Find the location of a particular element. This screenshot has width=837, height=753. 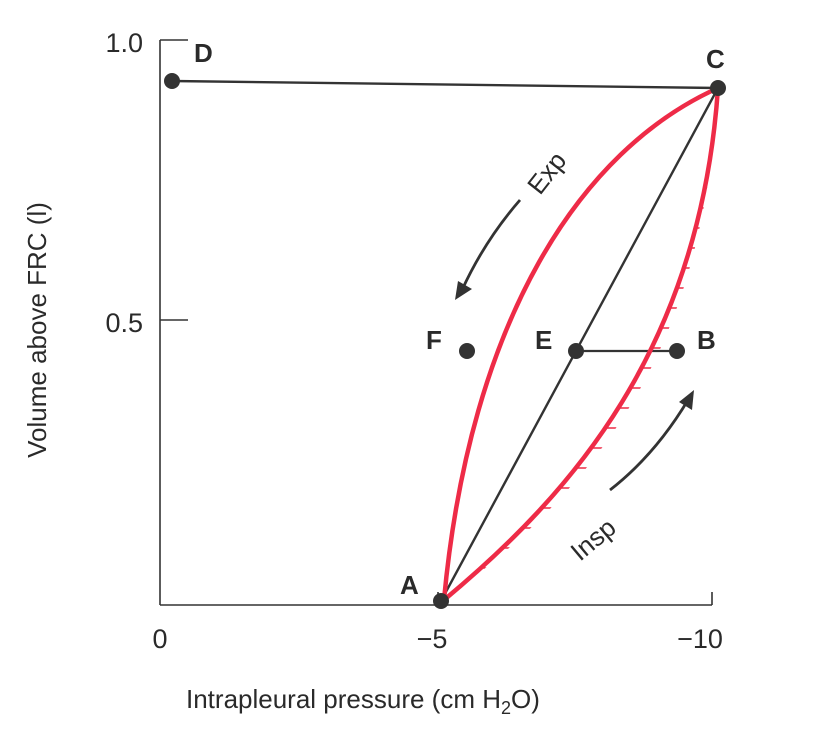

point-b-marker is located at coordinates (677, 351).